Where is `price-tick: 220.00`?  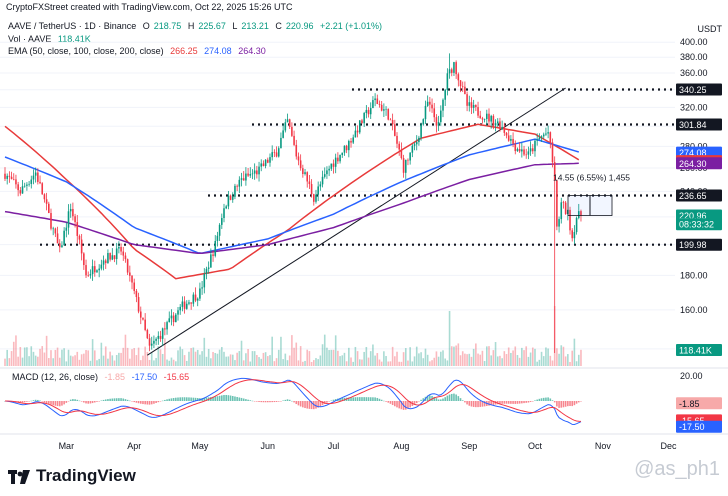
price-tick: 220.00 is located at coordinates (694, 217).